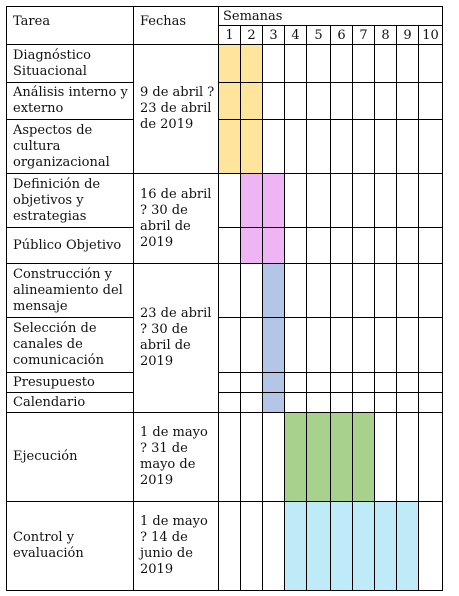 Image resolution: width=459 pixels, height=596 pixels. Describe the element at coordinates (70, 402) in the screenshot. I see `task-name: Calendario` at that location.